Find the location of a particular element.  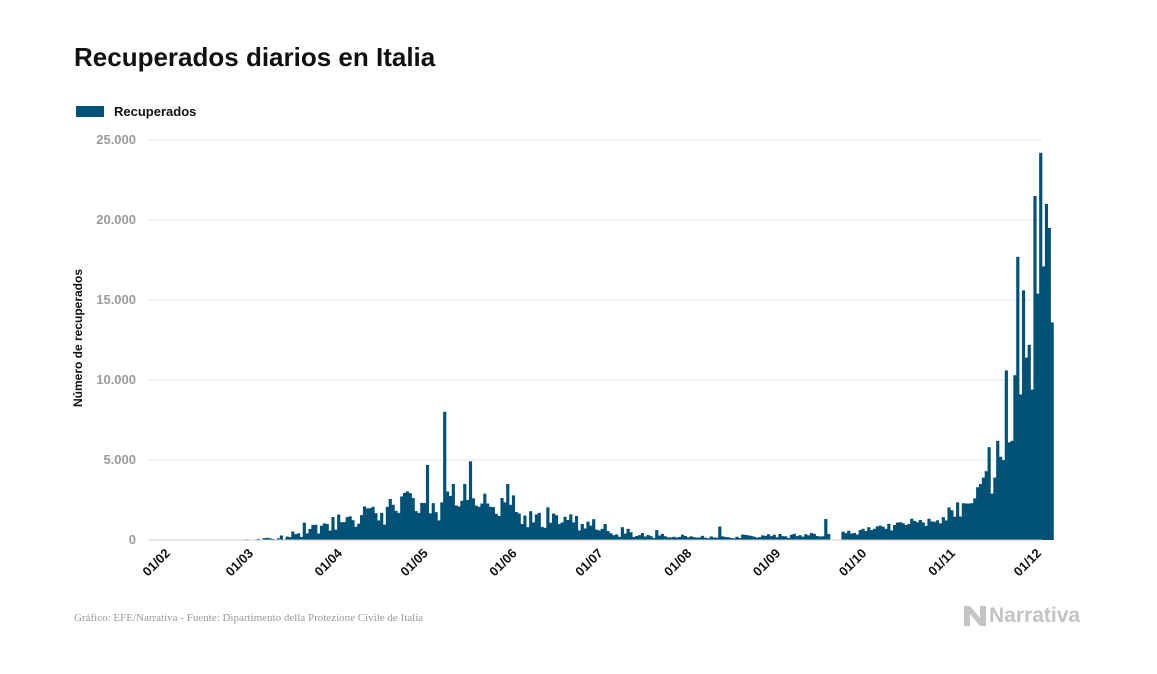

brand-label: Narrativa is located at coordinates (1035, 615).